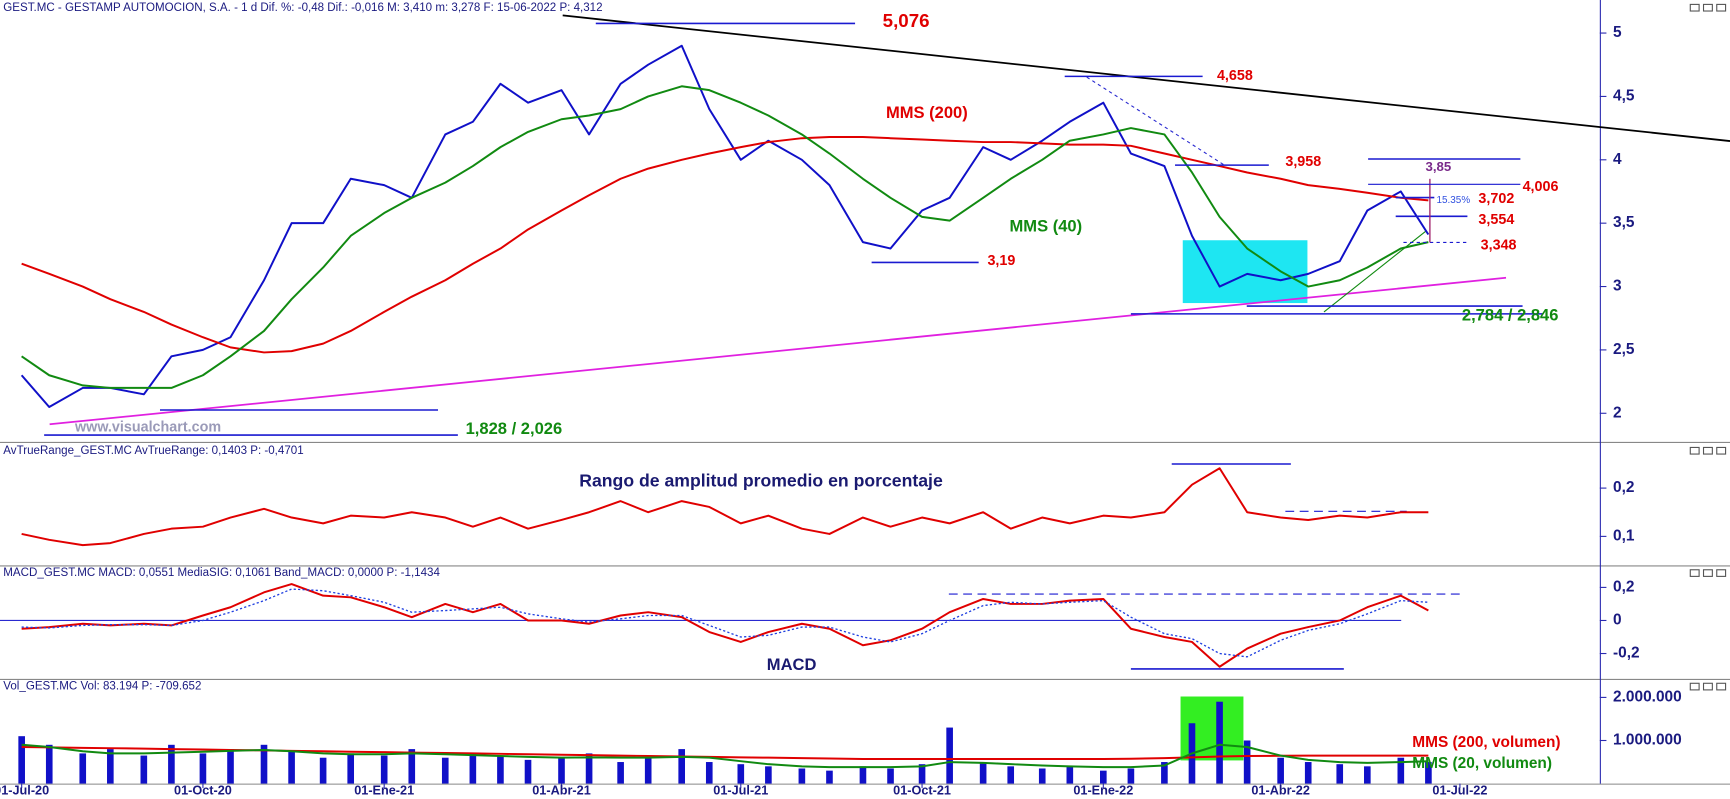 Image resolution: width=1730 pixels, height=799 pixels. I want to click on x-tick-label: 01-Abr-22, so click(1280, 791).